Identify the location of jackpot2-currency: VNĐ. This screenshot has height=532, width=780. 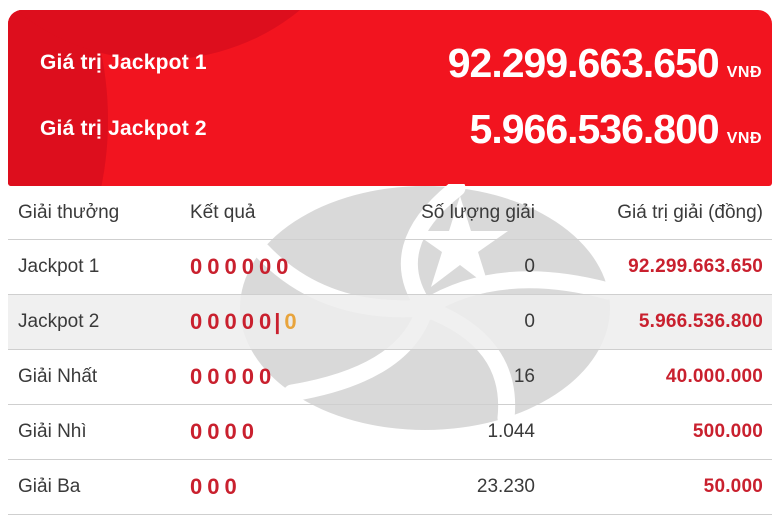
(744, 138).